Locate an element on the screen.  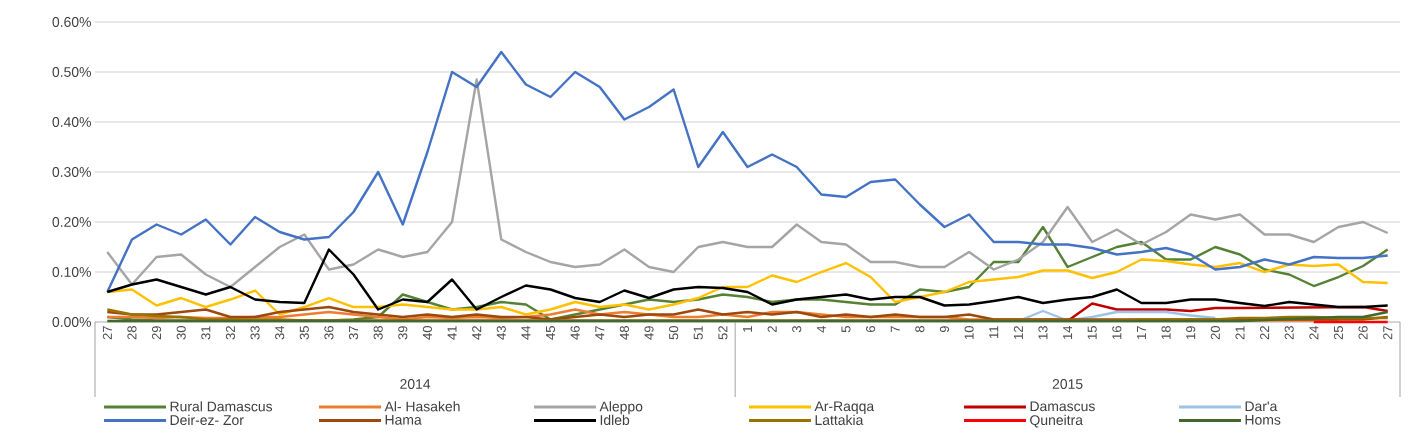
y-tick-label: 0.50% is located at coordinates (71, 72).